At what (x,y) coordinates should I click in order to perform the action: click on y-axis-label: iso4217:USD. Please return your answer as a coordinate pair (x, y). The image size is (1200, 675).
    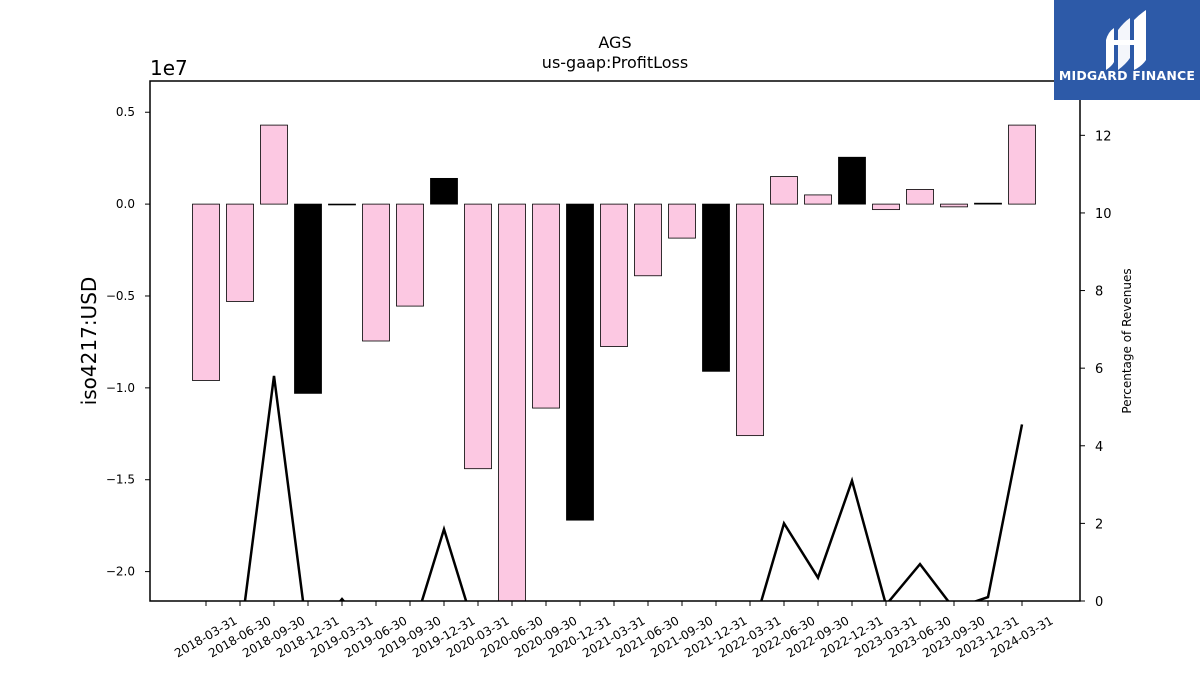
    Looking at the image, I should click on (89, 341).